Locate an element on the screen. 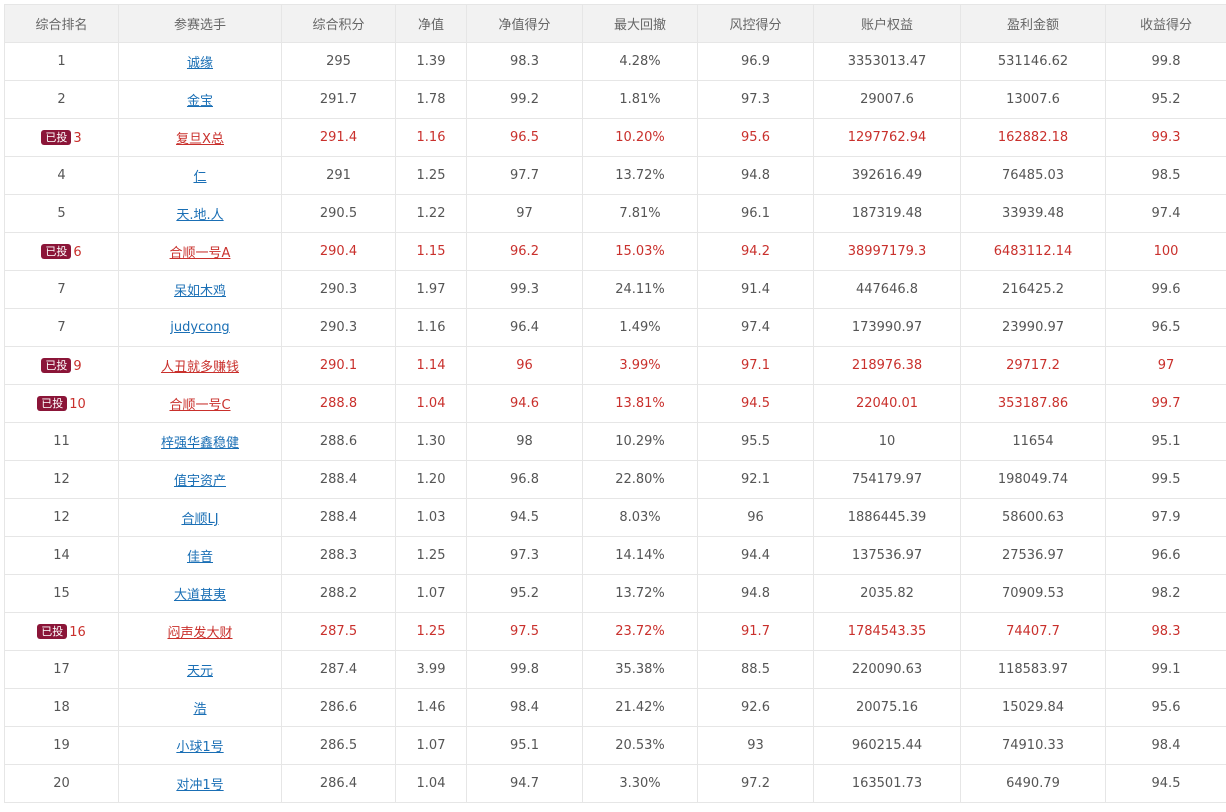 This screenshot has width=1226, height=812. rank-cell: 20 is located at coordinates (62, 784).